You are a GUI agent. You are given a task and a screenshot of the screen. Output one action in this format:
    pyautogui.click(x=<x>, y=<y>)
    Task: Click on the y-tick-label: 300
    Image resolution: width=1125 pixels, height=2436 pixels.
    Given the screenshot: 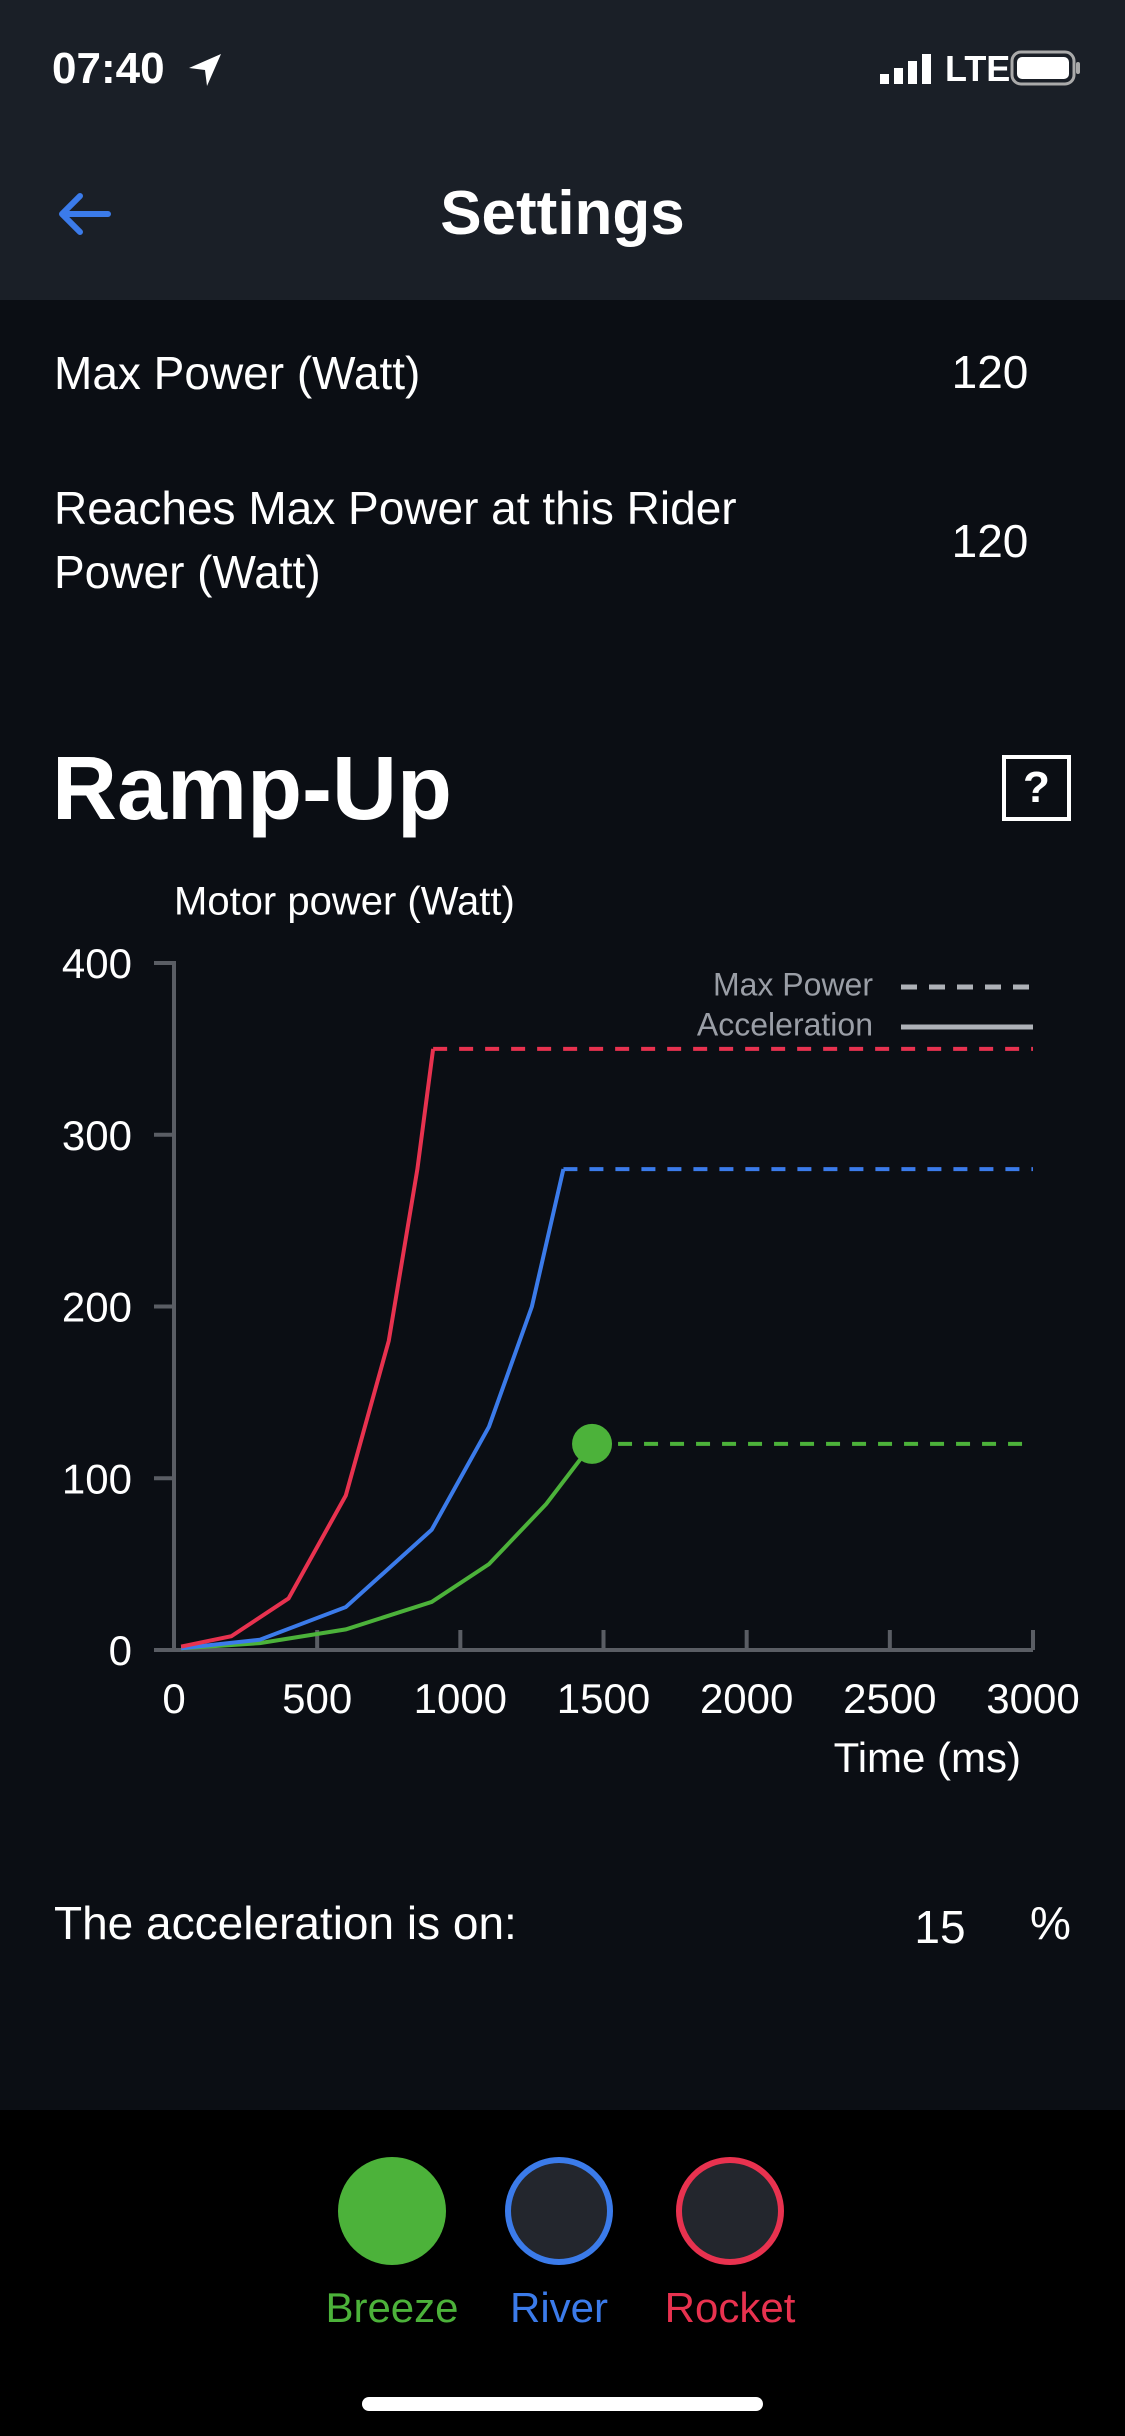 What is the action you would take?
    pyautogui.click(x=97, y=1135)
    